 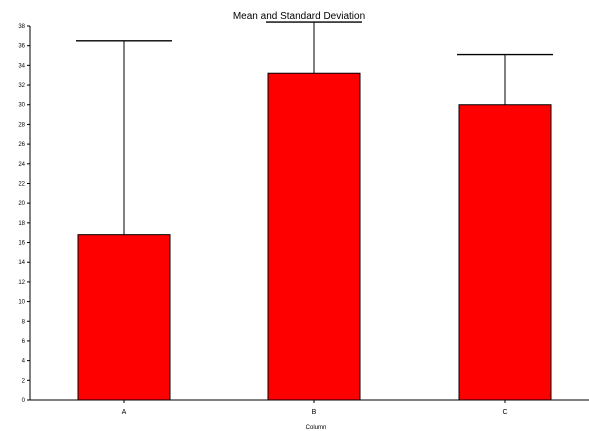 I want to click on y-tick-label-32: 32, so click(x=21, y=86).